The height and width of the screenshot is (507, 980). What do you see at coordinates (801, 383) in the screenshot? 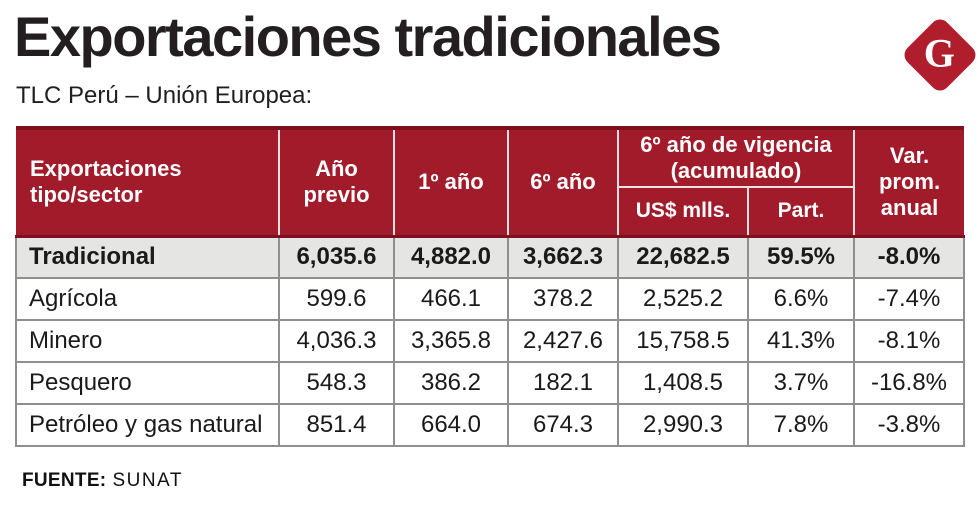
I see `cell-part: 3.7%` at bounding box center [801, 383].